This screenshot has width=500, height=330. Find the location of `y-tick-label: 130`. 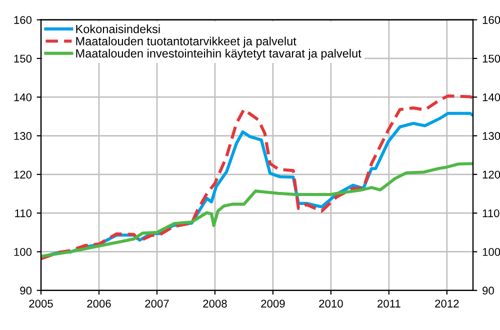

y-tick-label: 130 is located at coordinates (23, 136).